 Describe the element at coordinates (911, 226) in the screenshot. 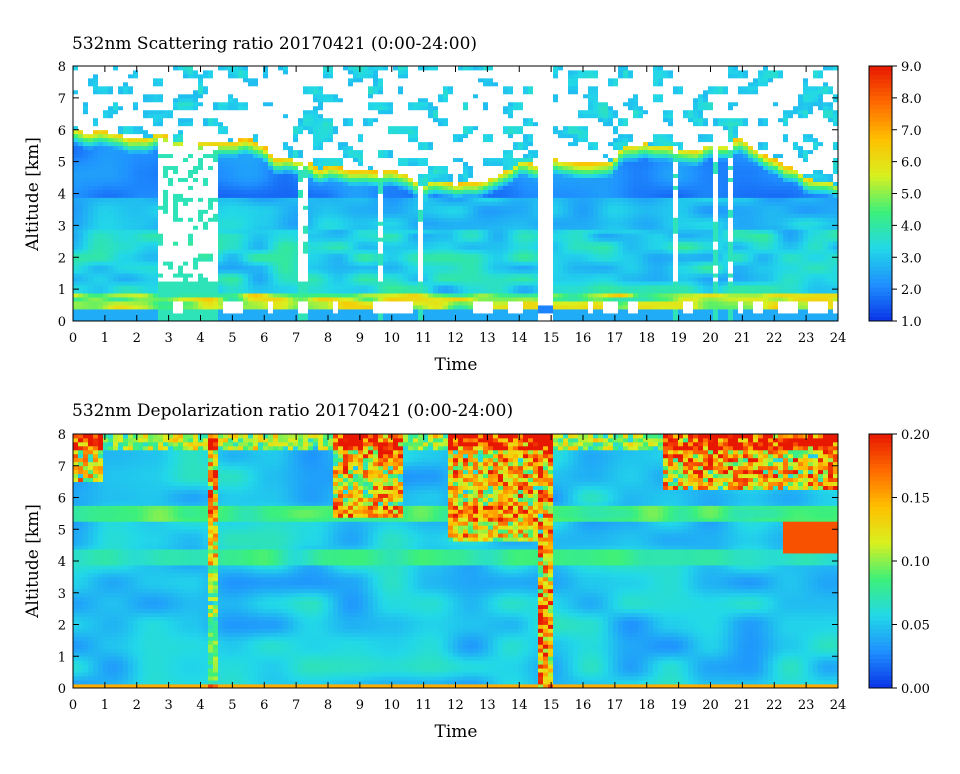

I see `colorbar-1-tick-label: 4.0` at that location.